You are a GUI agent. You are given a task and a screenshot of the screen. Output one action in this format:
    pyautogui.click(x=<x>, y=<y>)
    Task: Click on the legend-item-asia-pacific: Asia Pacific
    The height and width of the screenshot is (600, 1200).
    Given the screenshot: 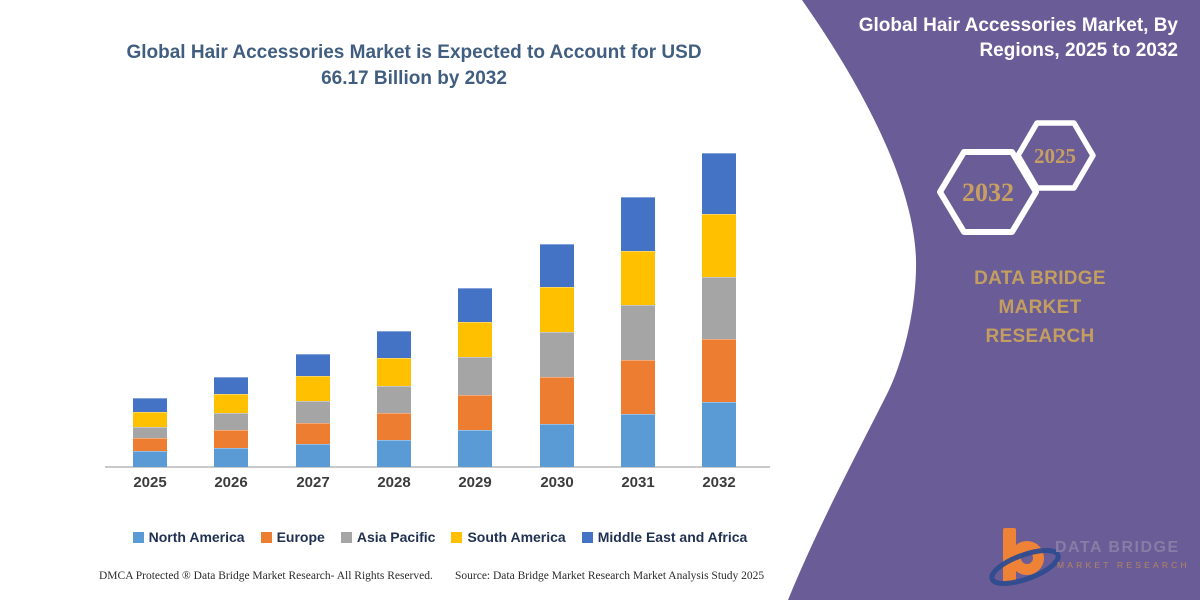 What is the action you would take?
    pyautogui.click(x=388, y=537)
    